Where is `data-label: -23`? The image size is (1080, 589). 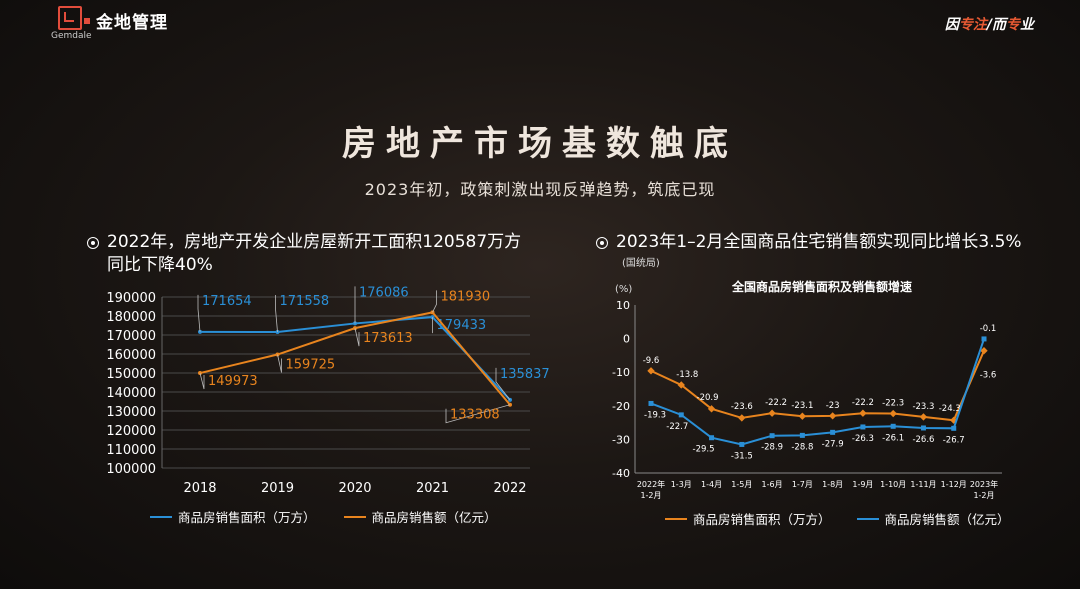 data-label: -23 is located at coordinates (833, 406).